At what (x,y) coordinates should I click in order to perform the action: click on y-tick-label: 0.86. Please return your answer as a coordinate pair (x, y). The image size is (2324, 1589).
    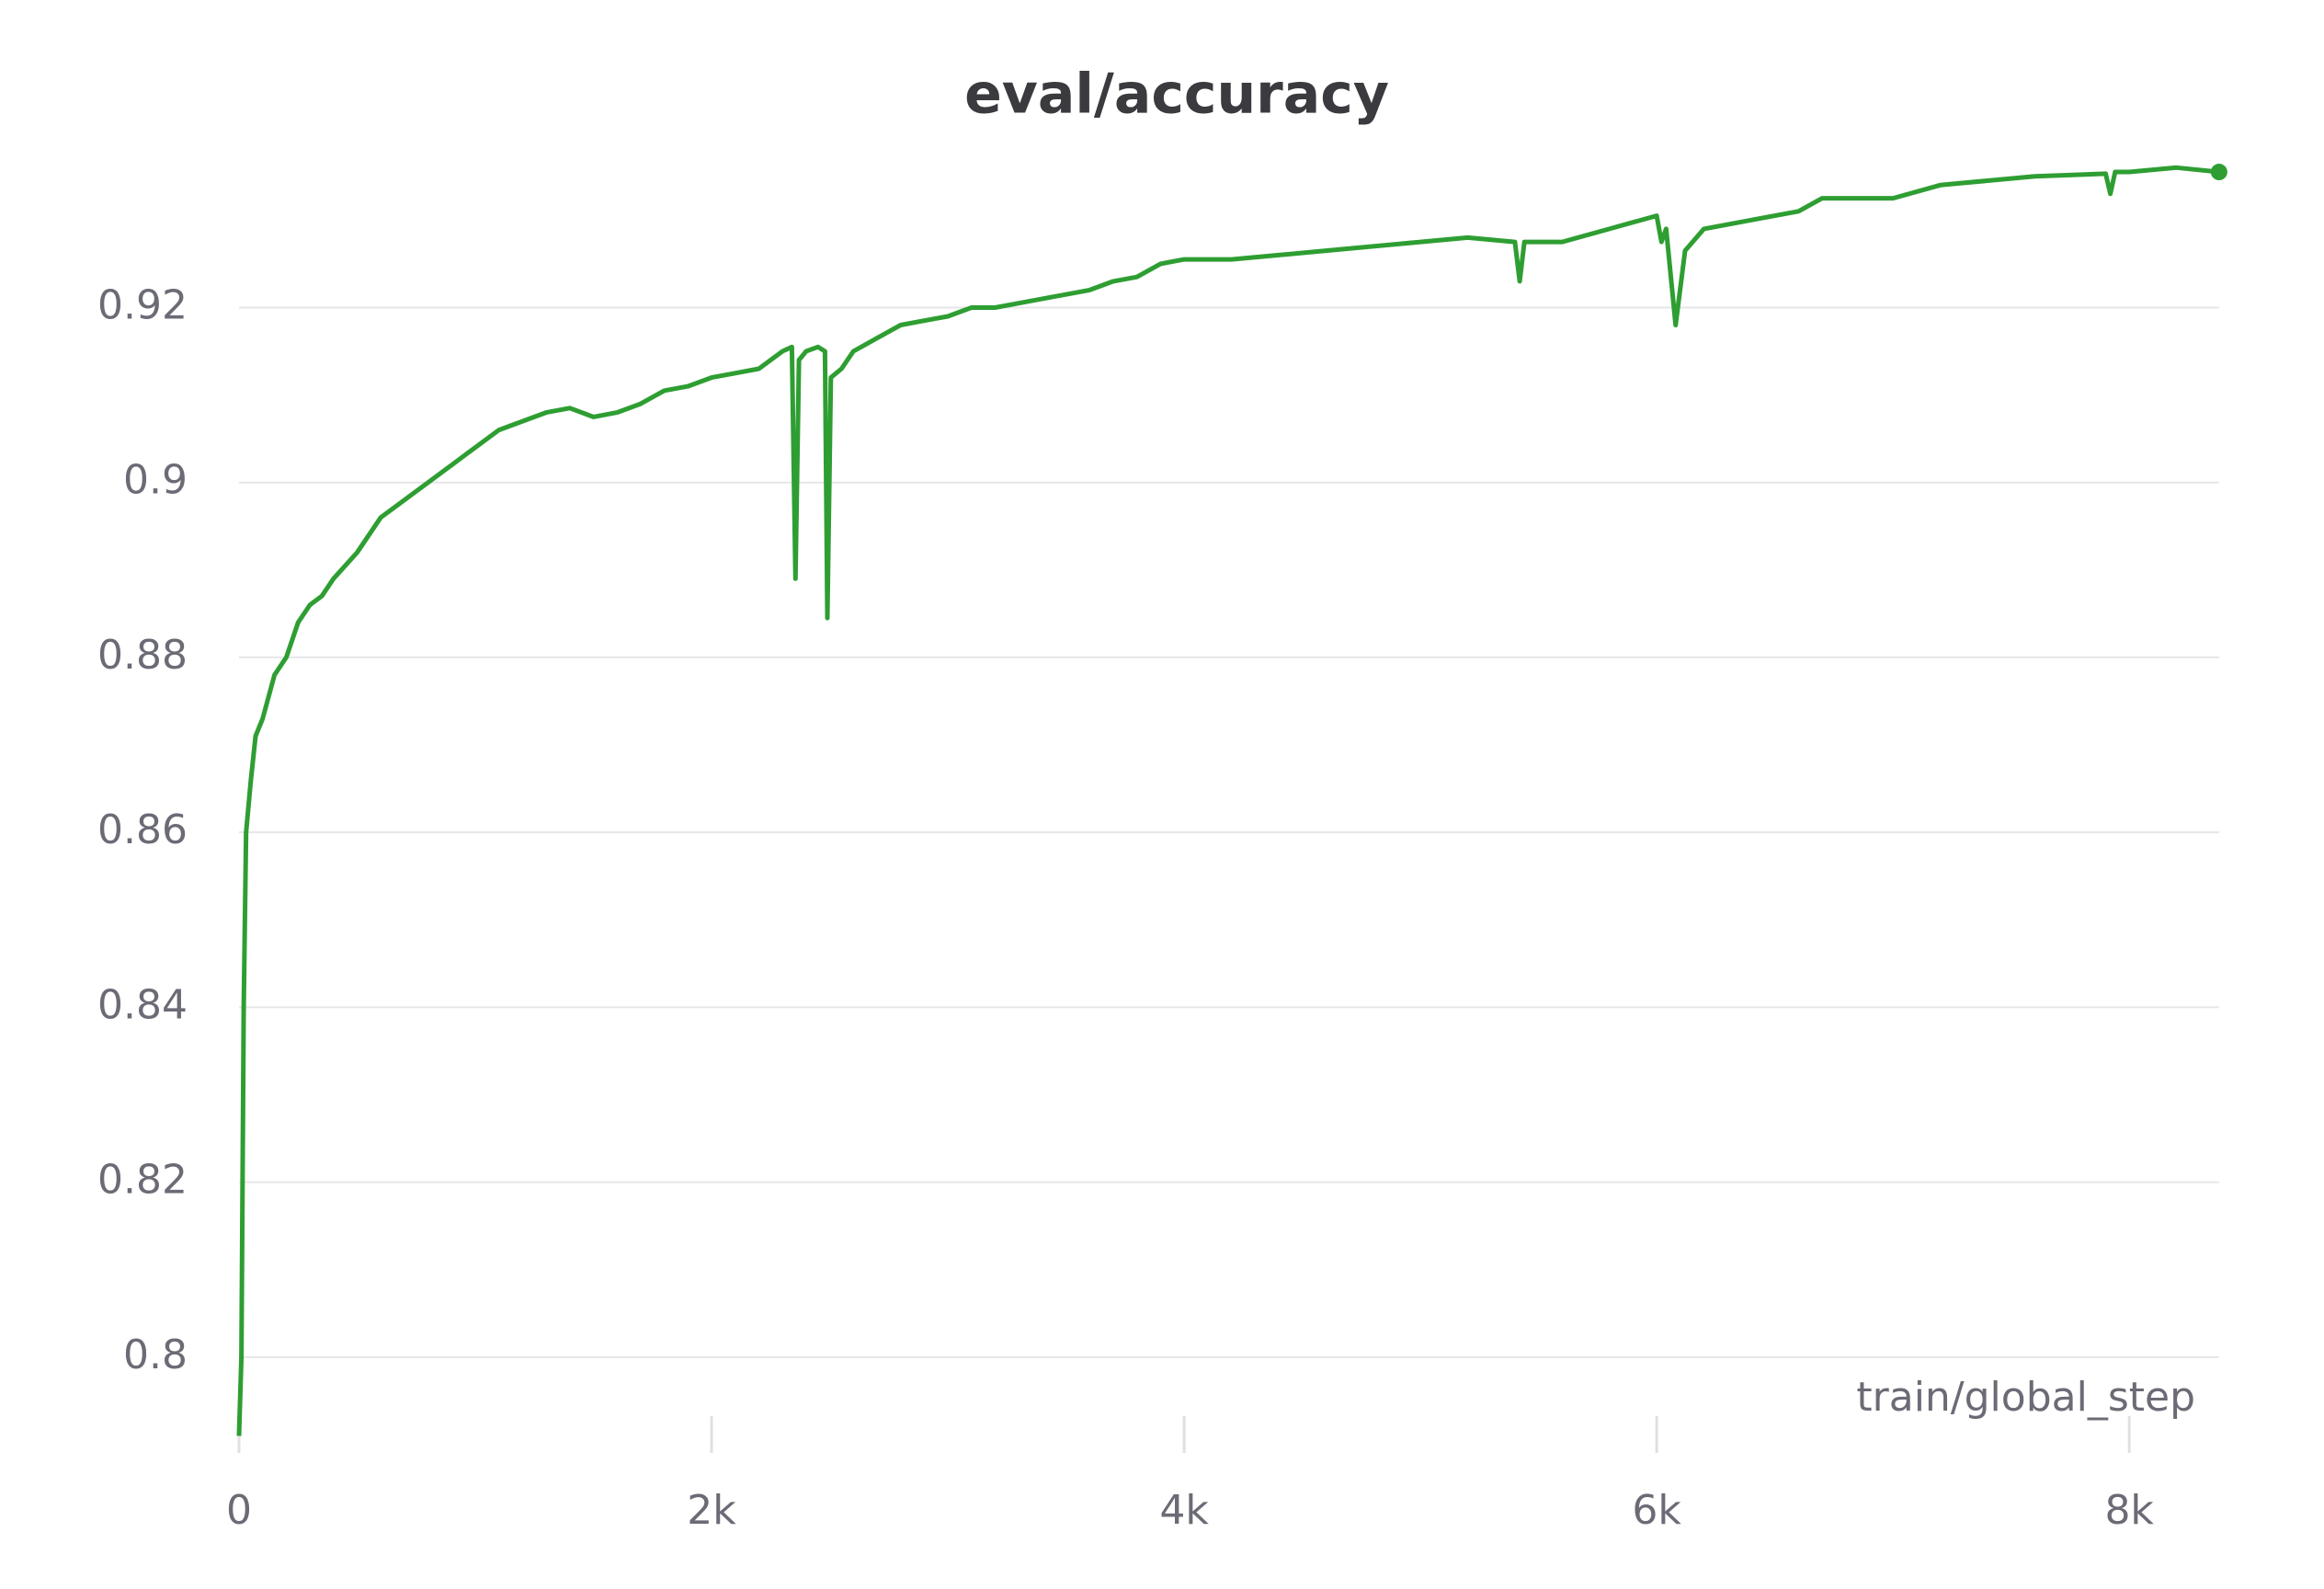
    Looking at the image, I should click on (142, 830).